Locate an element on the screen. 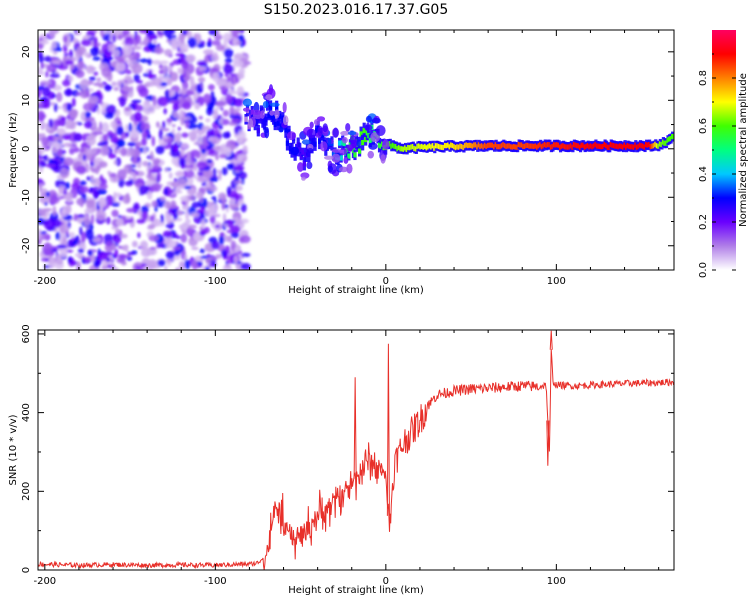 The width and height of the screenshot is (750, 600). colorbar-tick-label: 0.0 is located at coordinates (703, 270).